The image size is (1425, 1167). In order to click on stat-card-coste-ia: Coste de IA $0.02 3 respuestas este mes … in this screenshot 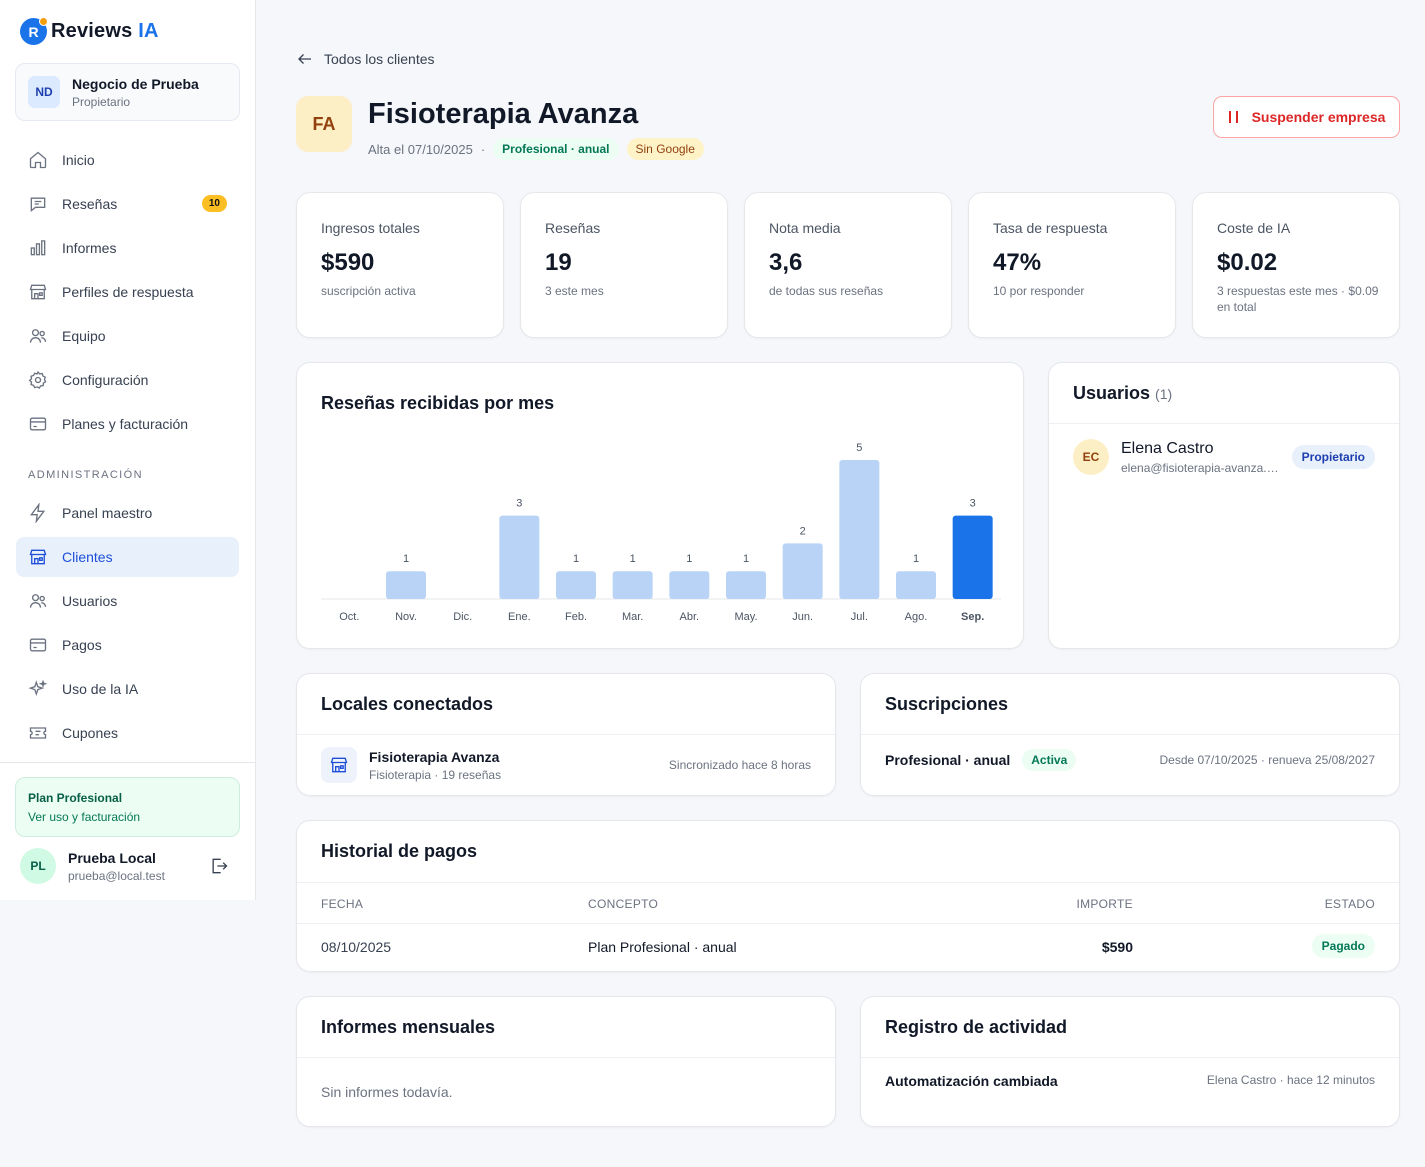, I will do `click(1296, 265)`.